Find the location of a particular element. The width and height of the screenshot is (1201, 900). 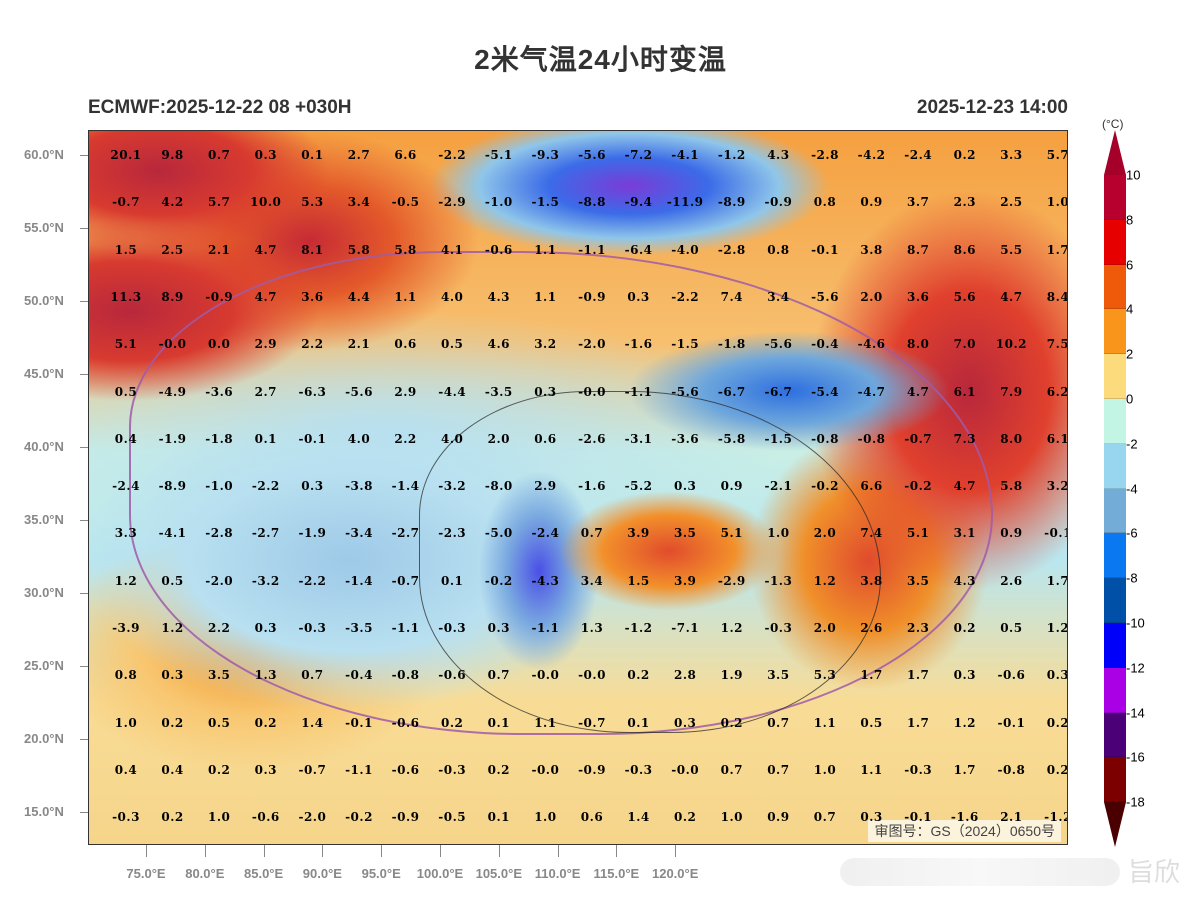

colorbar-top-arrow is located at coordinates (1115, 152).